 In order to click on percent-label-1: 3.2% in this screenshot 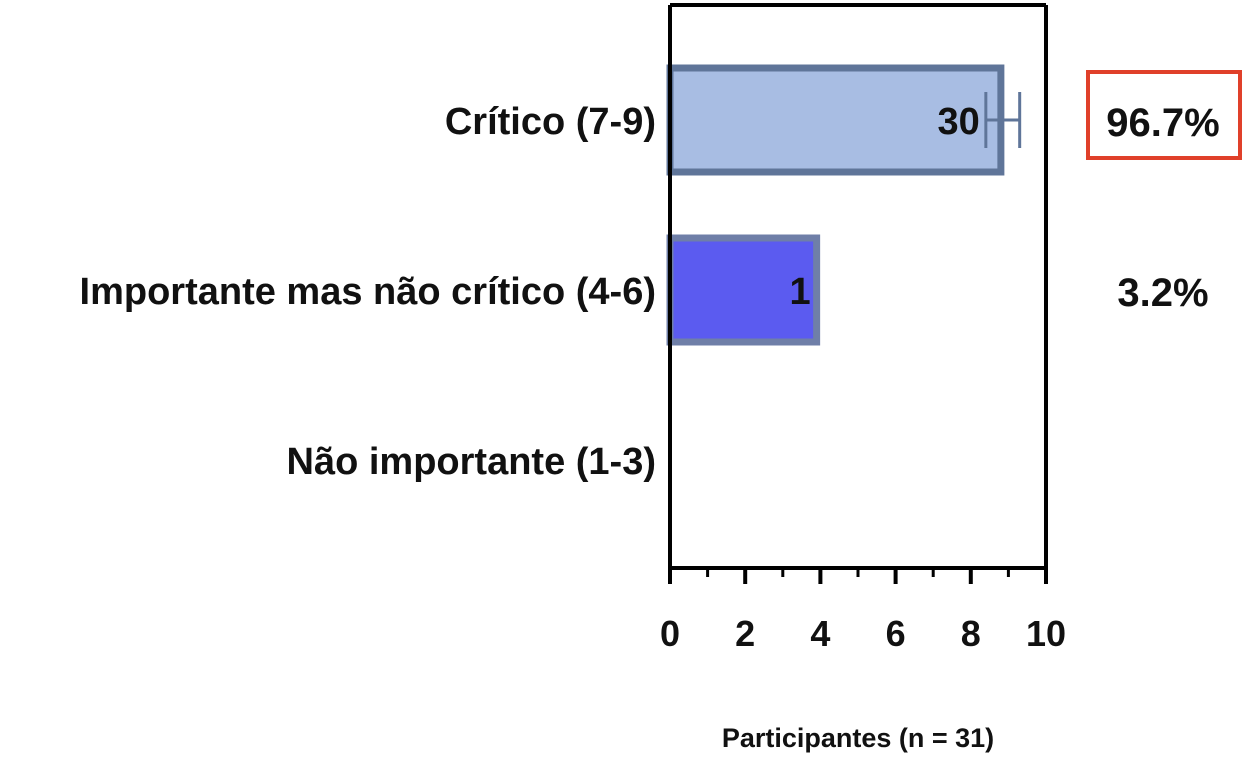, I will do `click(1162, 293)`.